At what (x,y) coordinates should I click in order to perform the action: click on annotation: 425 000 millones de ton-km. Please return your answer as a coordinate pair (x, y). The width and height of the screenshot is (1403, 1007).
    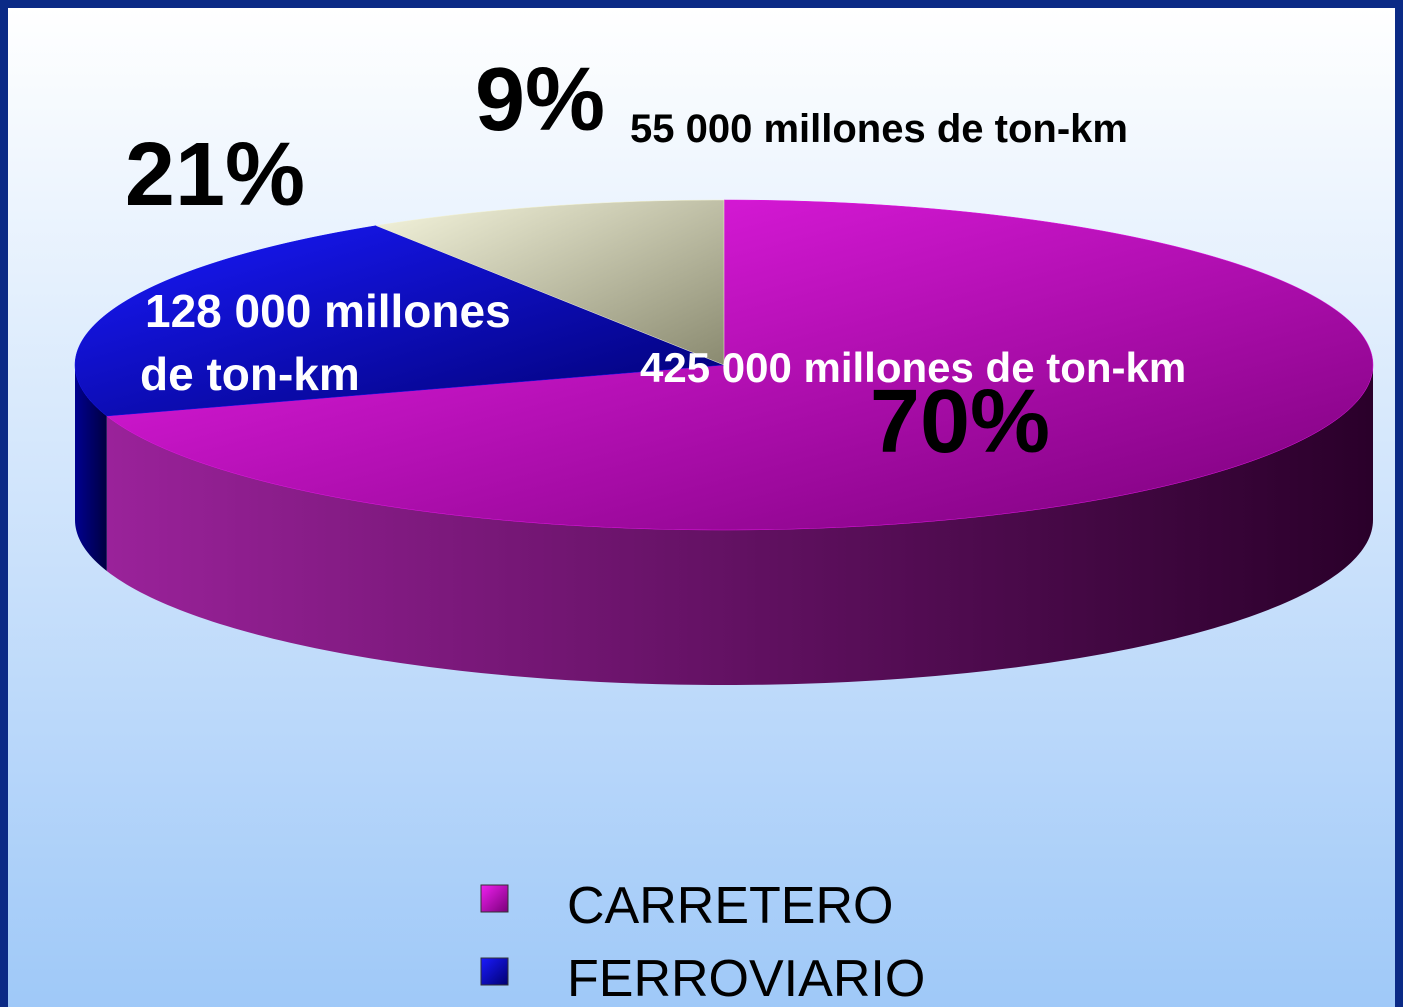
    Looking at the image, I should click on (913, 367).